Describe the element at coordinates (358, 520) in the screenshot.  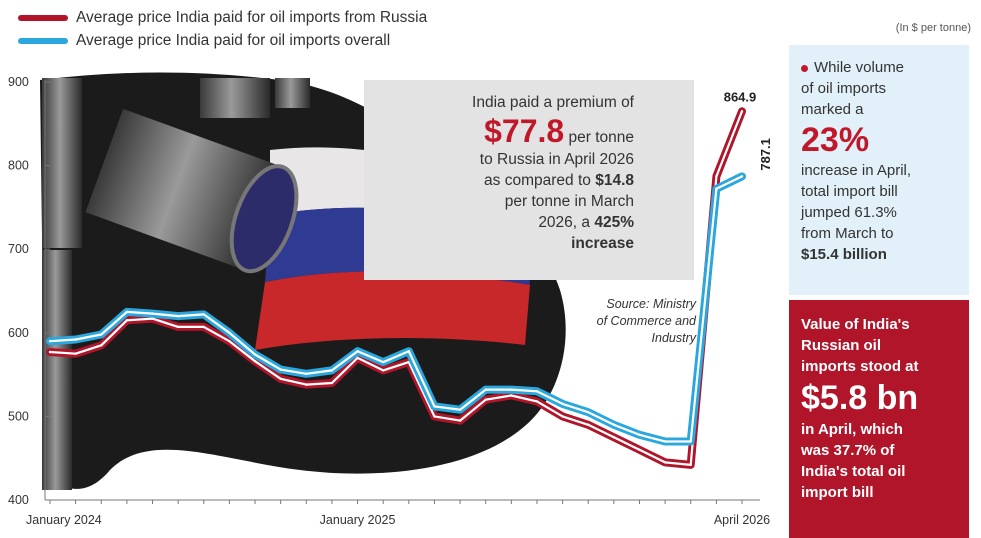
I see `x-tick-label: January 2025` at that location.